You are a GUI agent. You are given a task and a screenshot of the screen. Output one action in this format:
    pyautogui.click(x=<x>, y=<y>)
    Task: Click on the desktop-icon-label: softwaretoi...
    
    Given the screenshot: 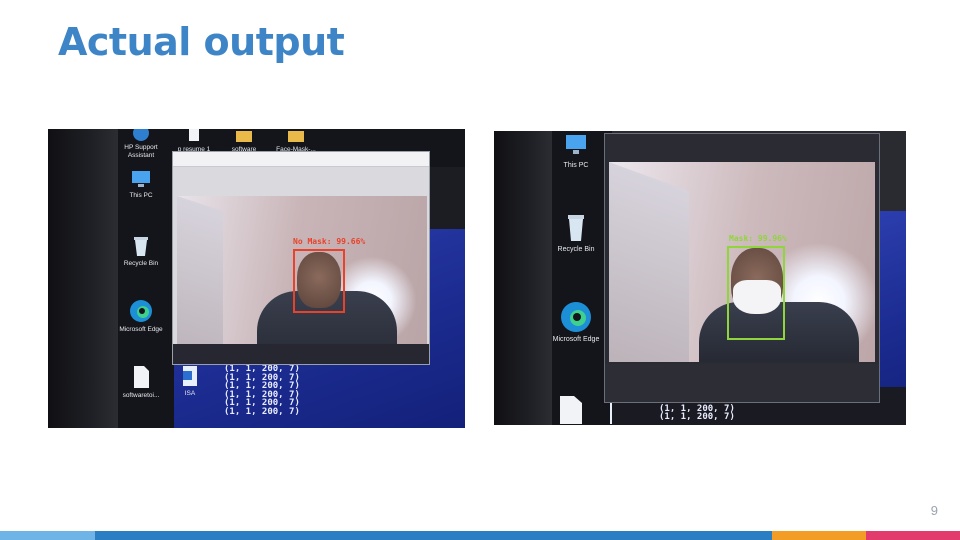 What is the action you would take?
    pyautogui.click(x=141, y=395)
    